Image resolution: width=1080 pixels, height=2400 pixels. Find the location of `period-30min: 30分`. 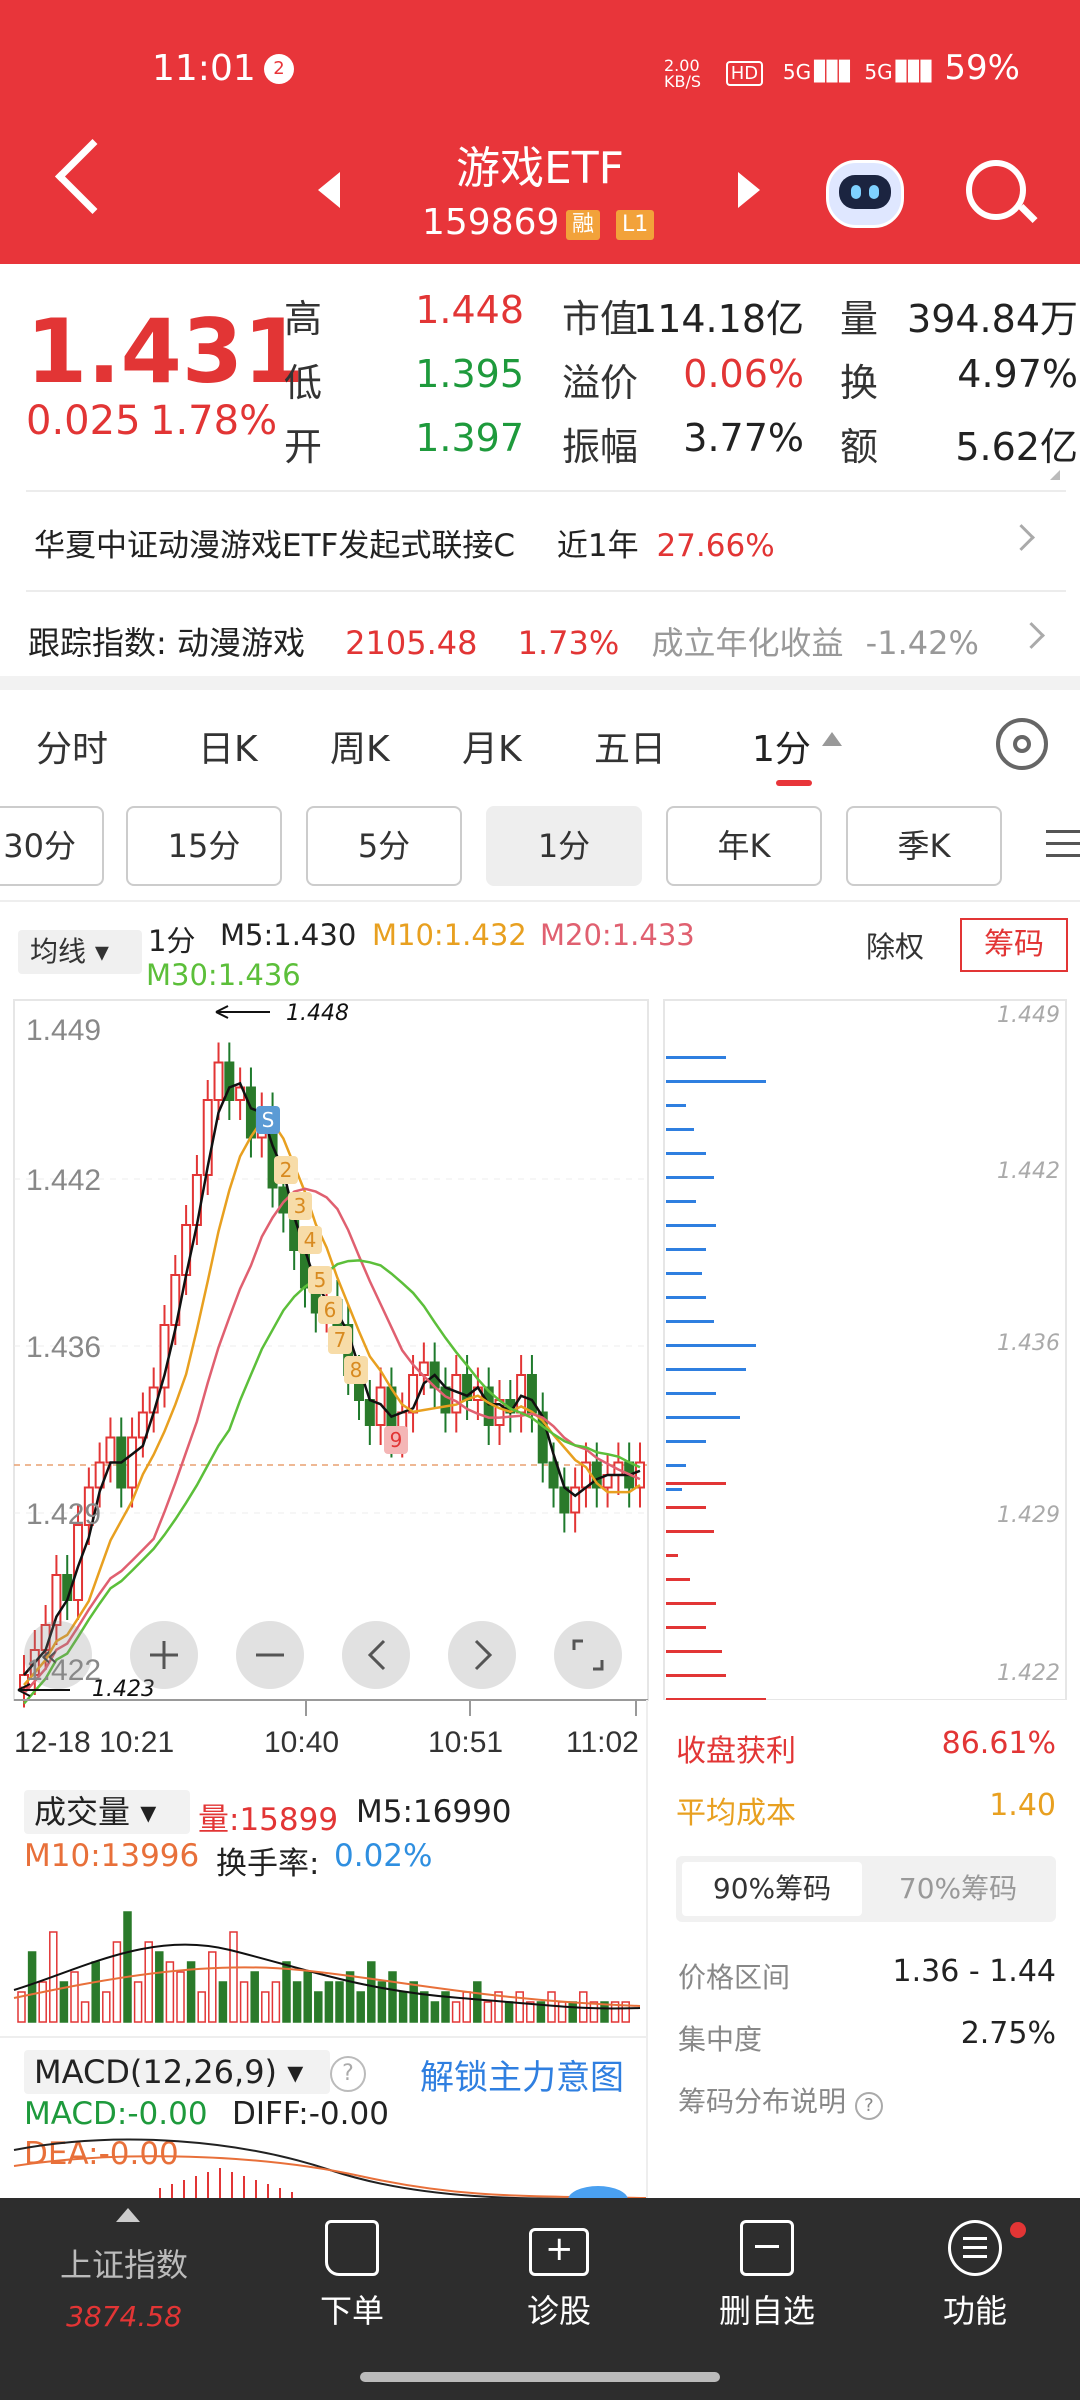

period-30min: 30分 is located at coordinates (52, 846).